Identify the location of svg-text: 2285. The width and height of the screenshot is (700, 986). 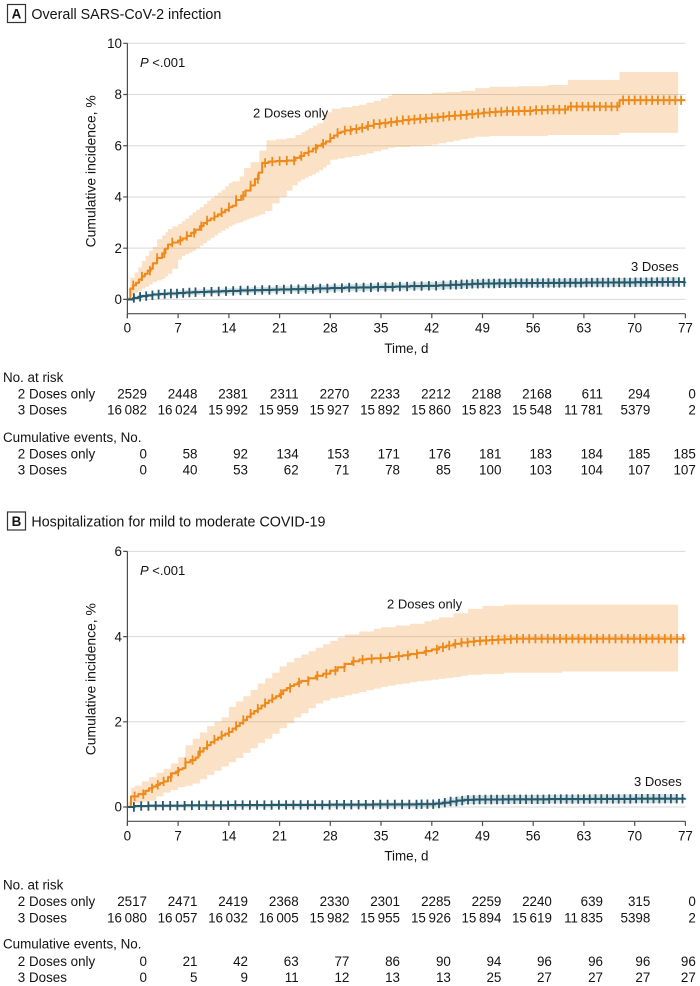
(436, 901).